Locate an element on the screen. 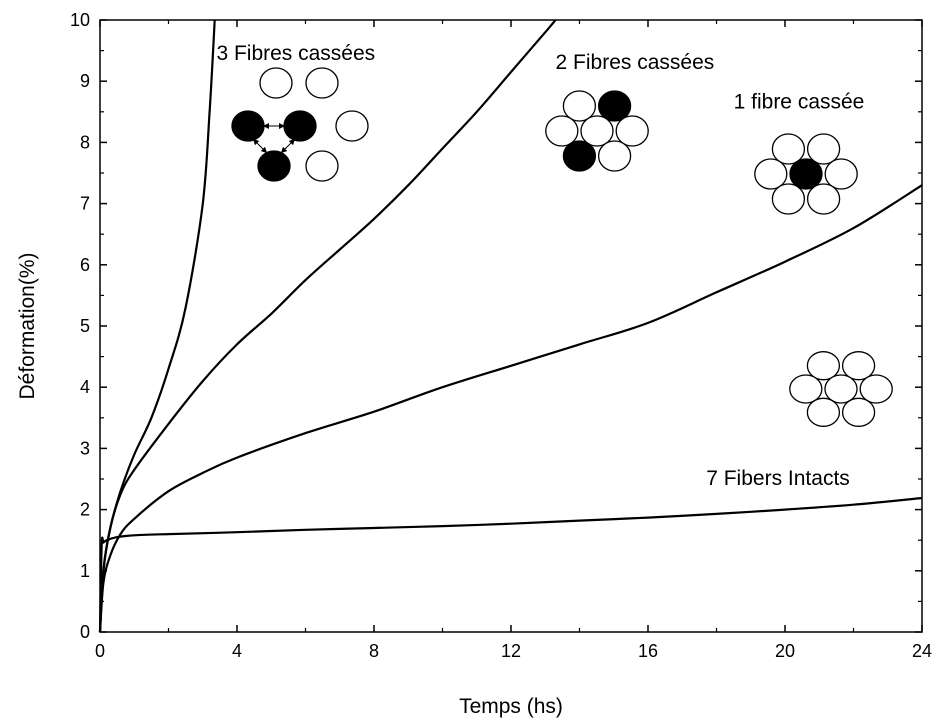 The width and height of the screenshot is (938, 725). x-tick-label: 0 is located at coordinates (100, 651).